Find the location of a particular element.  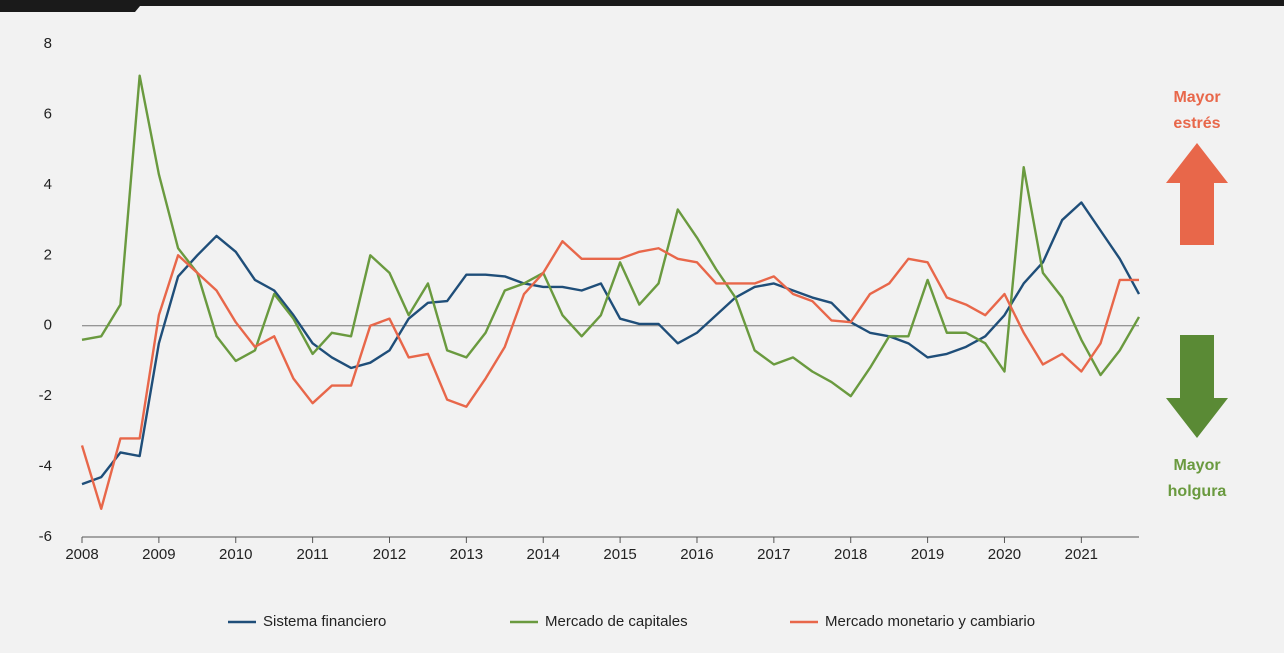

y-tick-label: 0 is located at coordinates (48, 325).